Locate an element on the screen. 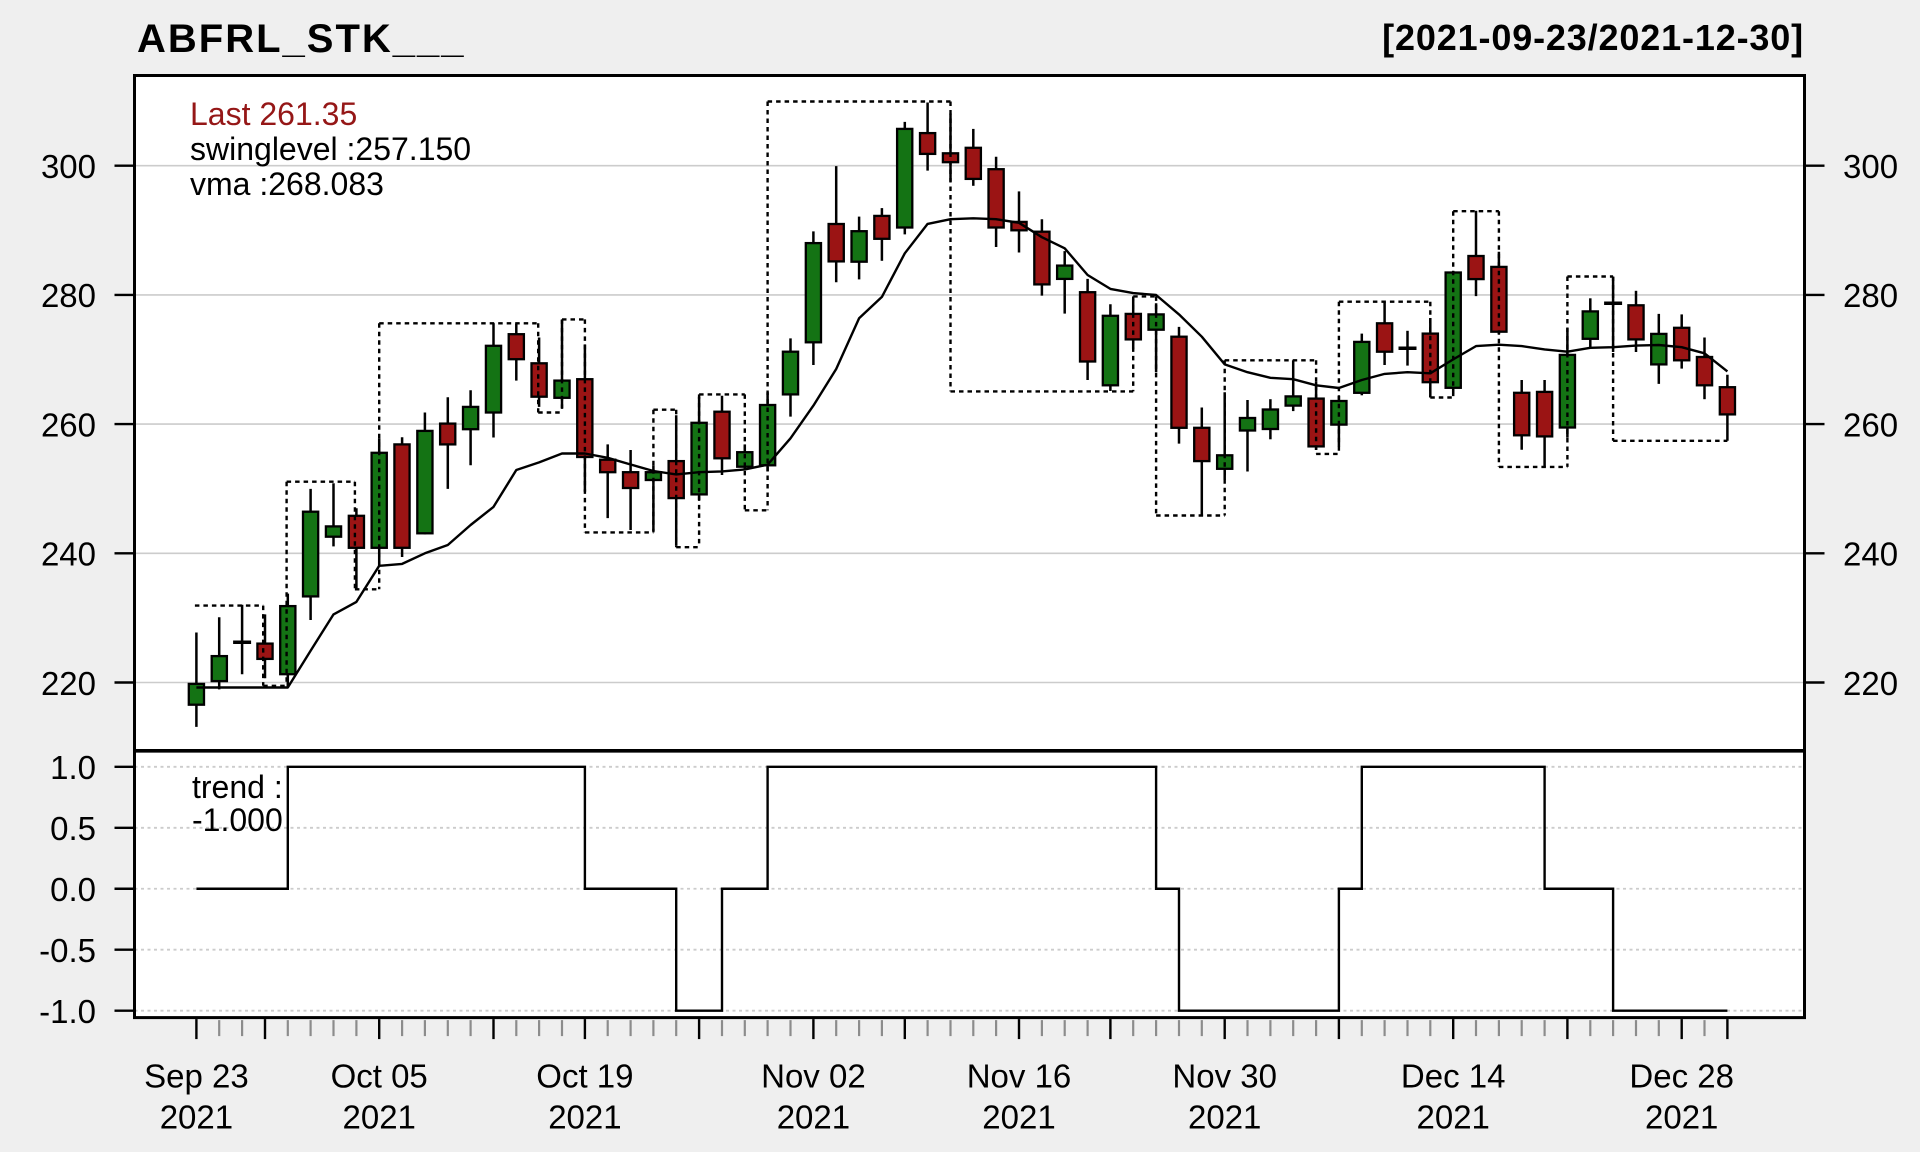 The height and width of the screenshot is (1152, 1920). svg-text: -0.5 is located at coordinates (67, 950).